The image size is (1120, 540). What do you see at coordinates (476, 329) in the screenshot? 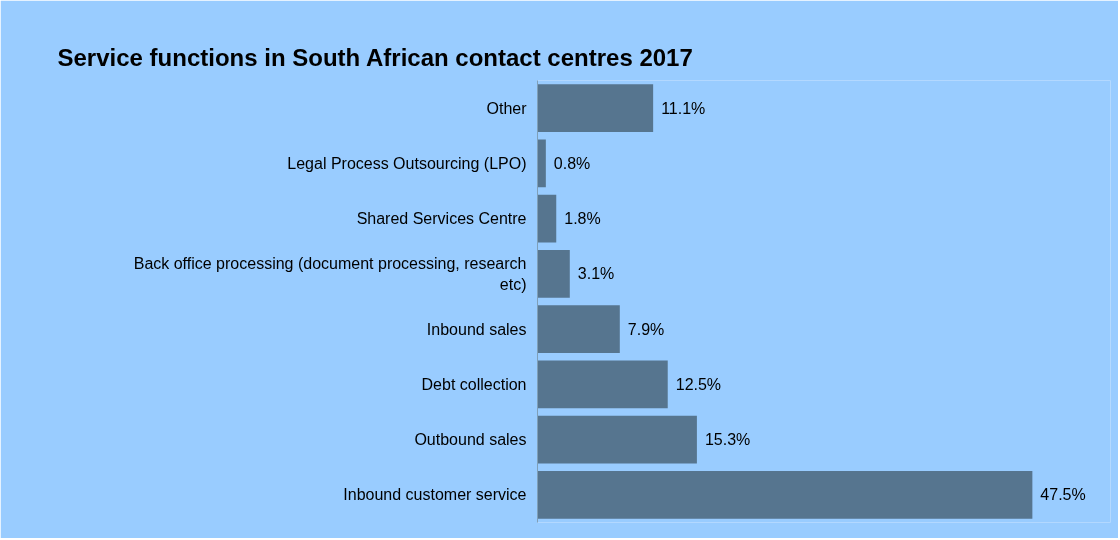
I see `y-tick-label: Inbound sales` at bounding box center [476, 329].